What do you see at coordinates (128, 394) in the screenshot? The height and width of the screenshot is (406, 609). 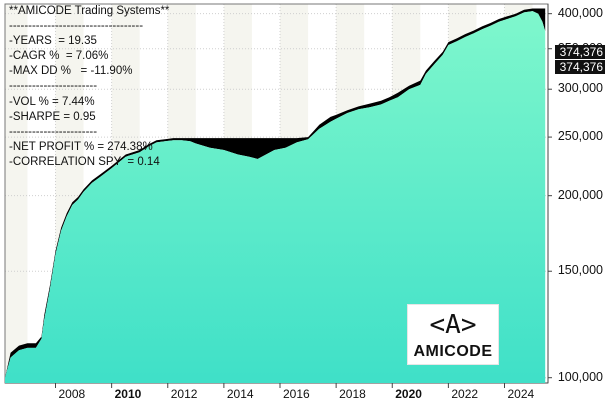 I see `x-tick-label: 2010` at bounding box center [128, 394].